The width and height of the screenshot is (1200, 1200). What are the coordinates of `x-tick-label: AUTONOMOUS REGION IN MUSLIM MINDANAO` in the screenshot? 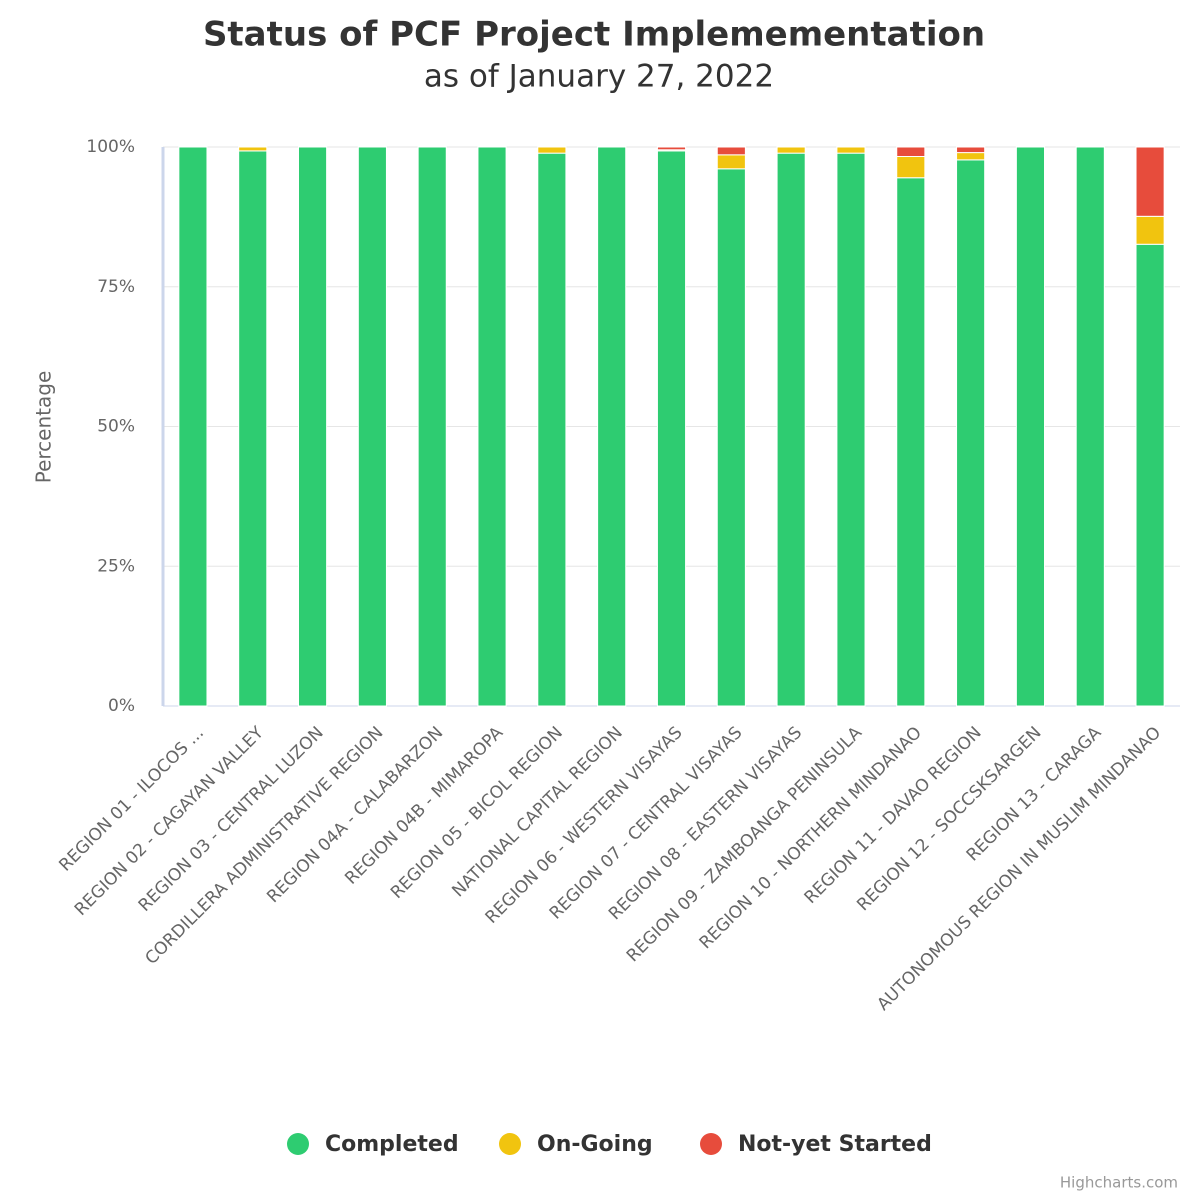 It's located at (1019, 869).